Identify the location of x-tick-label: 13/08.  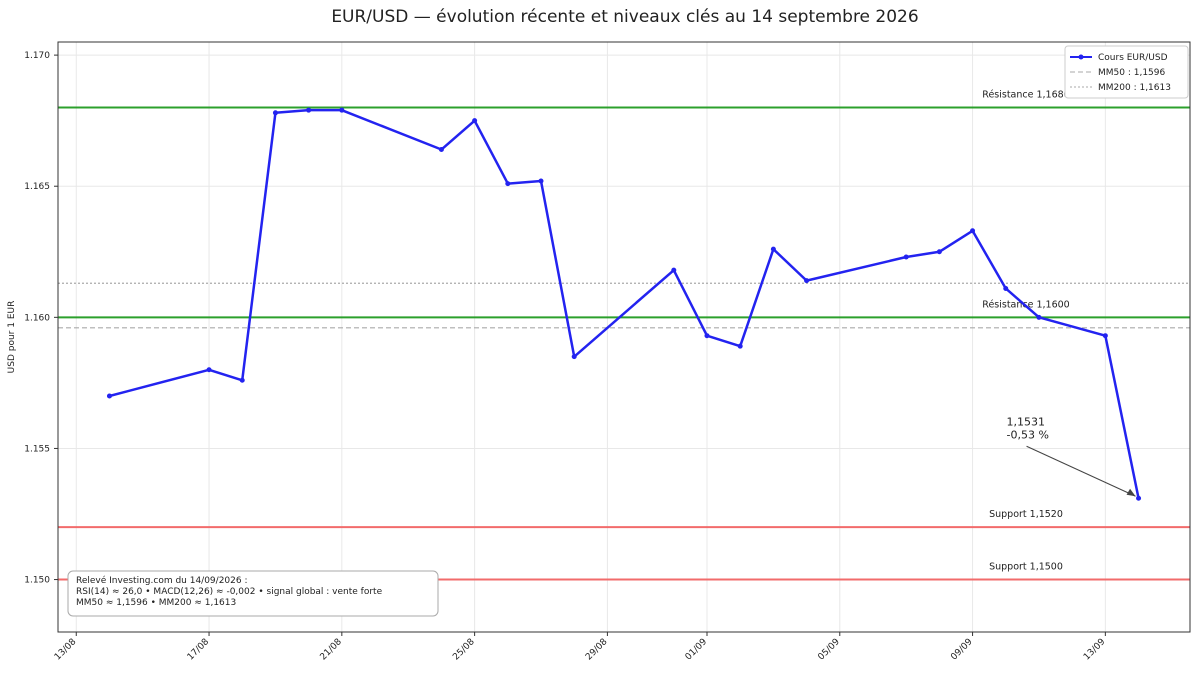
(66, 650).